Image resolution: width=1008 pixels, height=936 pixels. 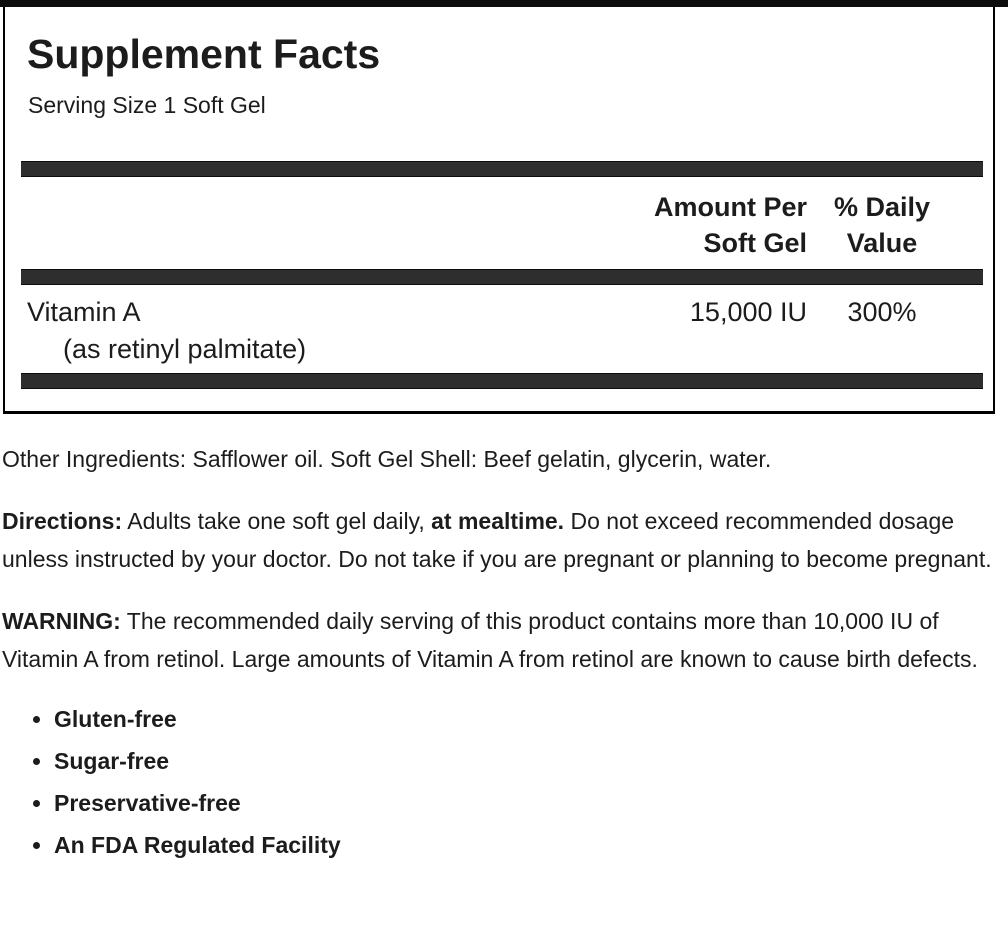 I want to click on nutrient-amount: 15,000 IU, so click(x=748, y=312).